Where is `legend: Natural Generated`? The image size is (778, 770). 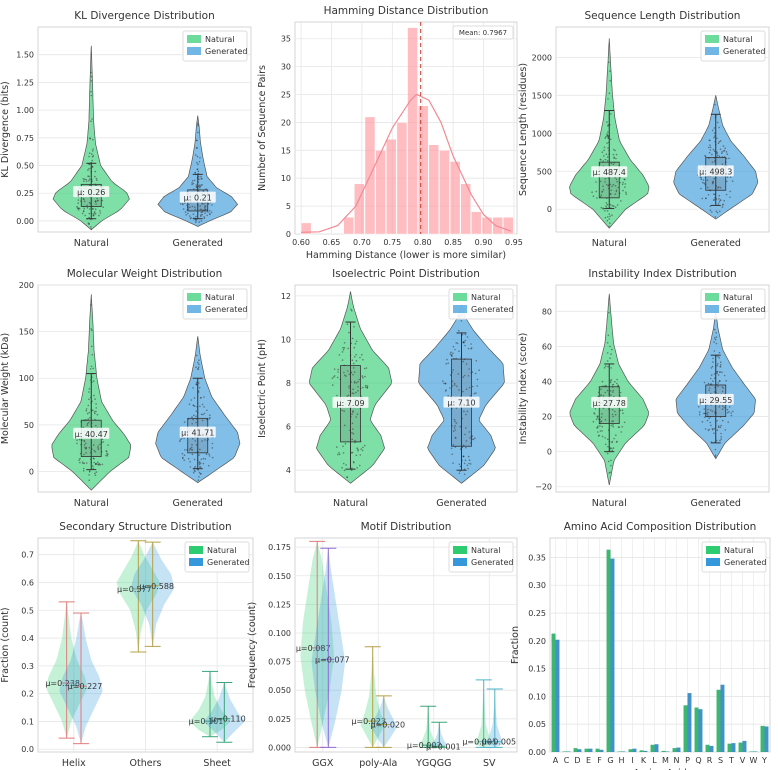
legend: Natural Generated is located at coordinates (734, 557).